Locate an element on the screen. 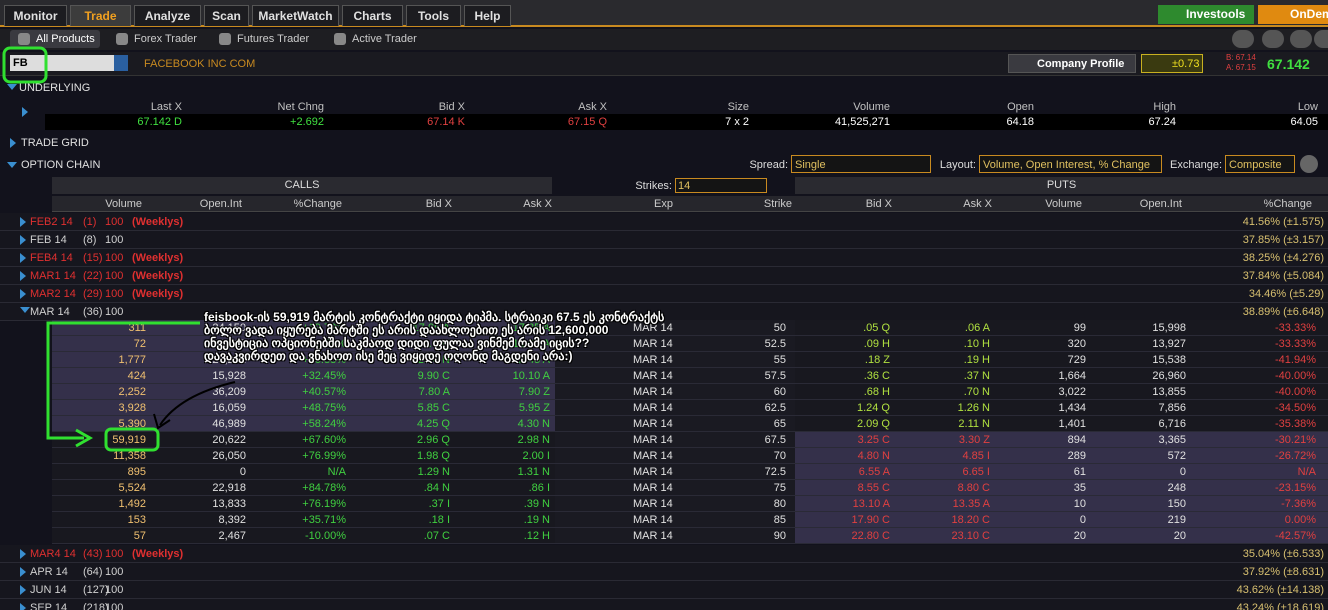 This screenshot has width=1328, height=610. dropdown: 14 is located at coordinates (721, 185).